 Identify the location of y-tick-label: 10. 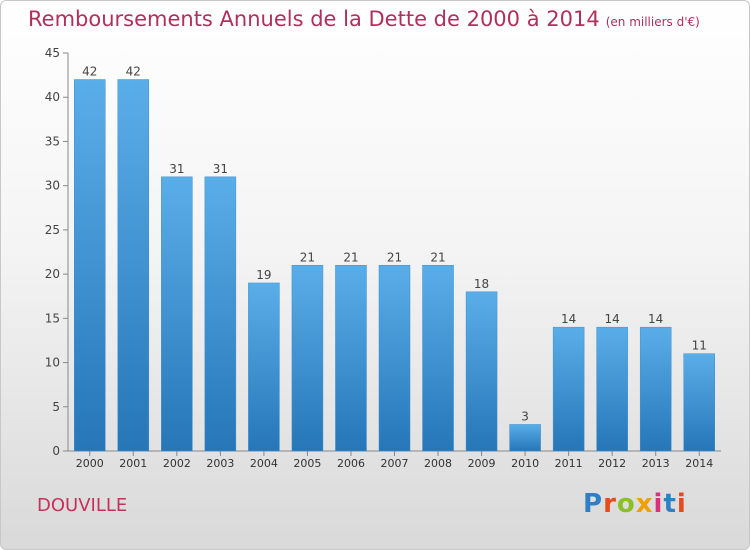
(52, 363).